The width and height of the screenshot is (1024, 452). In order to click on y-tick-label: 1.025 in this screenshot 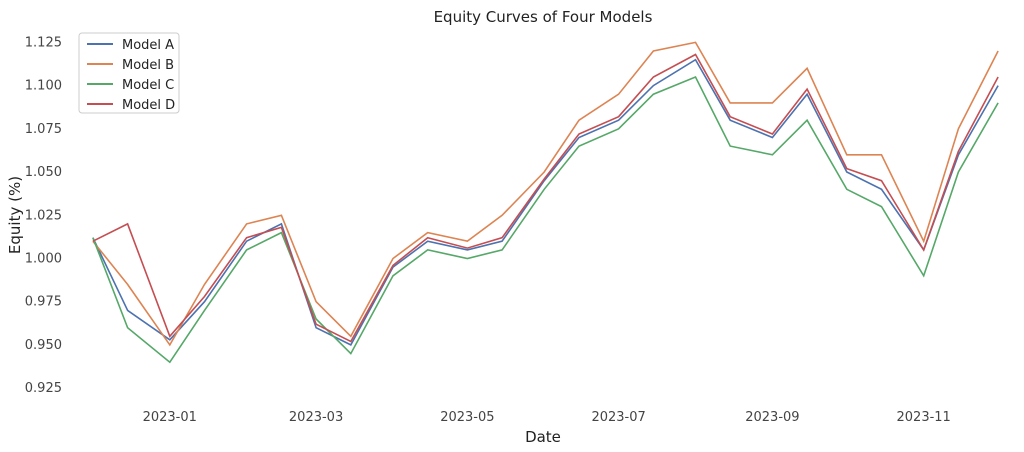, I will do `click(43, 215)`.